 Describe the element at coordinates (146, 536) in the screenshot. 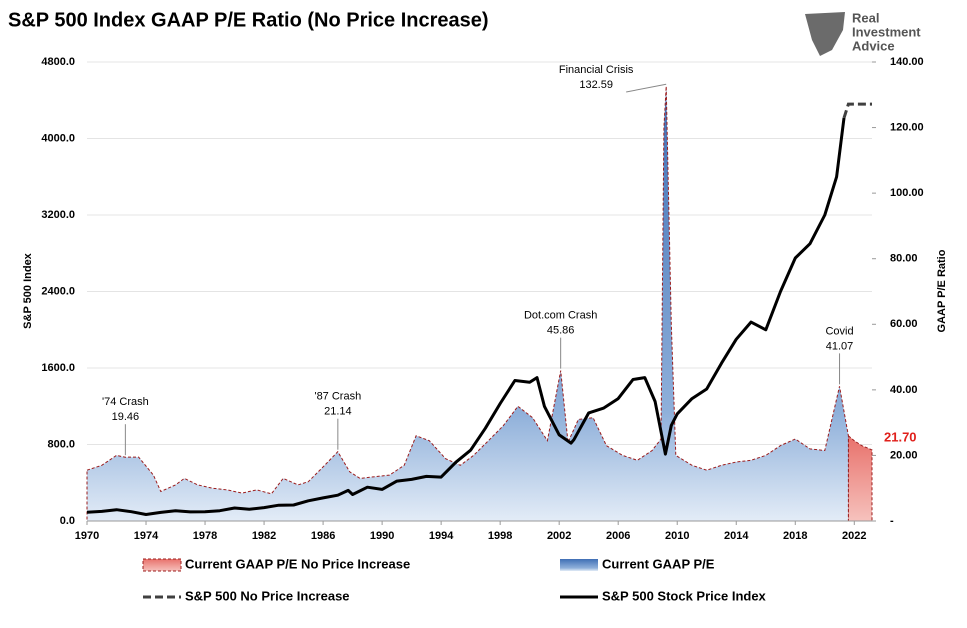

I see `x-tick-label: 1974` at that location.